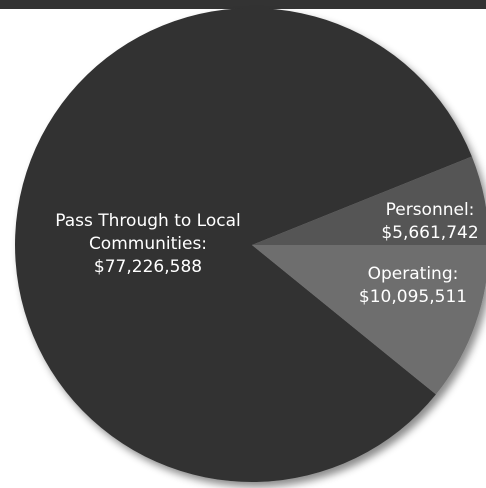  Describe the element at coordinates (429, 221) in the screenshot. I see `label-personnel: Personnel: $5,661,742` at that location.